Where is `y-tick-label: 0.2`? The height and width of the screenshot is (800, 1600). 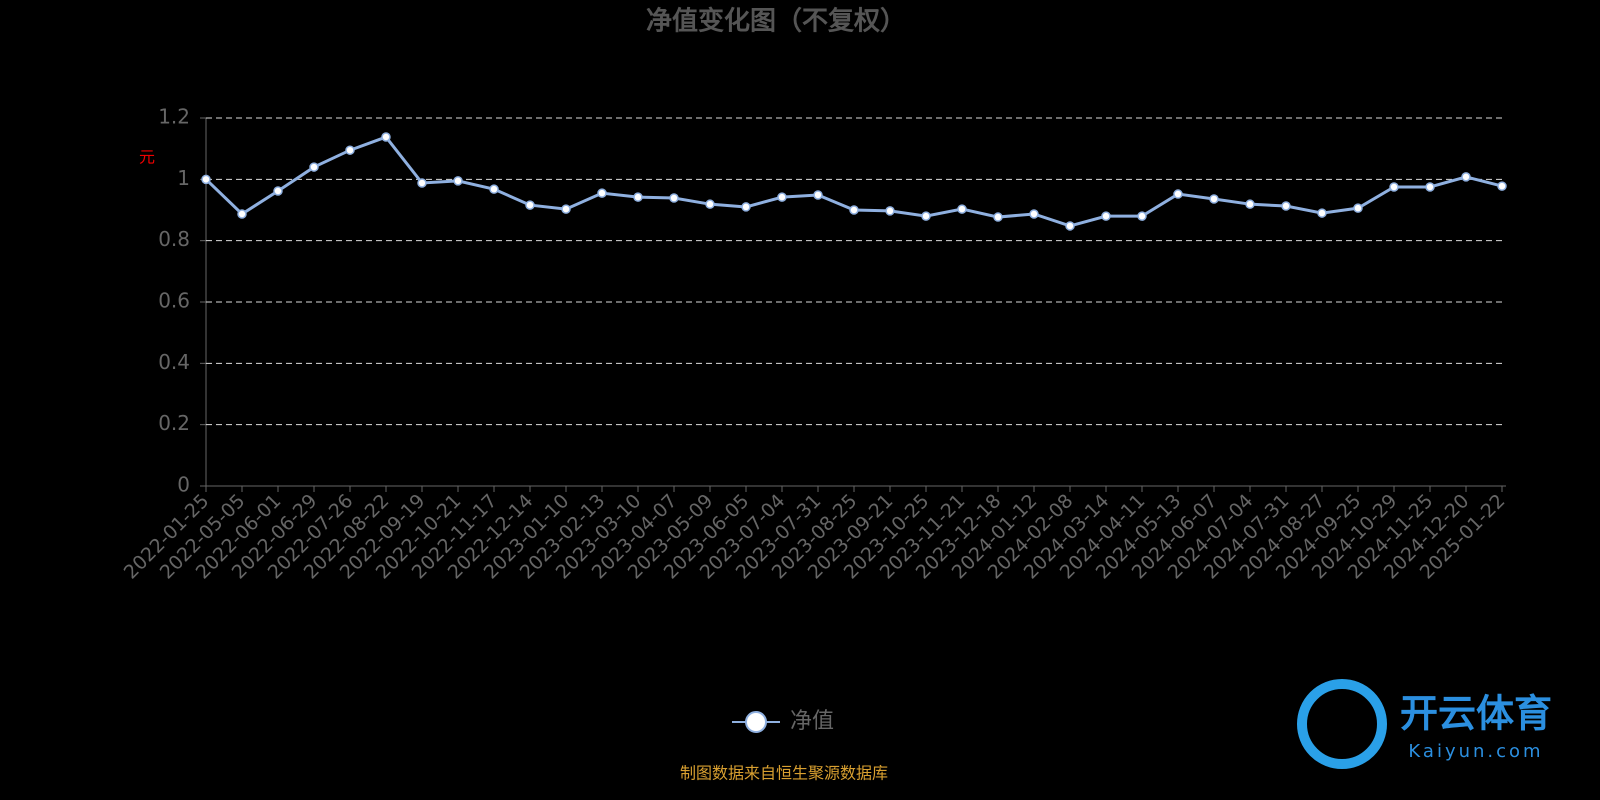
y-tick-label: 0.2 is located at coordinates (174, 423).